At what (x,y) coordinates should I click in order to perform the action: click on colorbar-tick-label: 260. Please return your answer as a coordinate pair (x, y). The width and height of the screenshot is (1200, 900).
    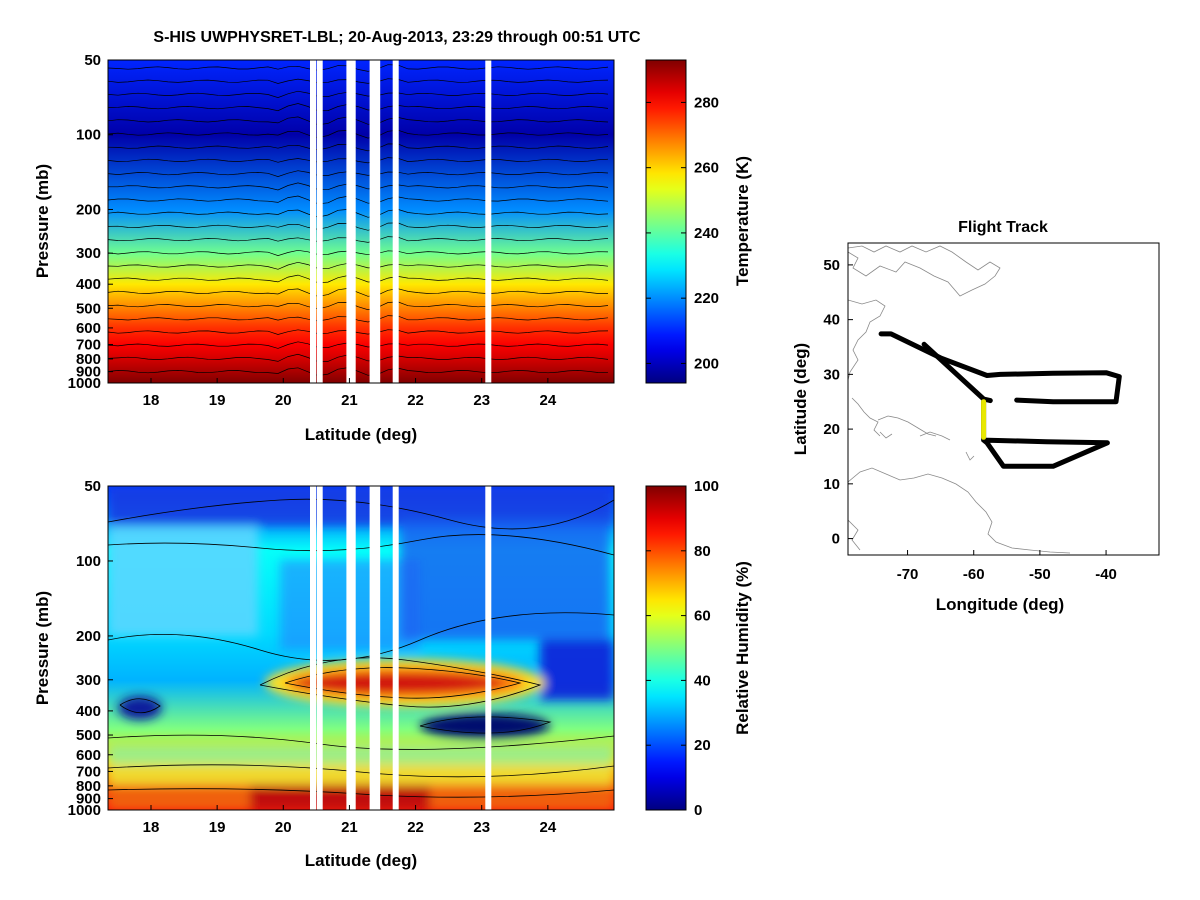
    Looking at the image, I should click on (706, 168).